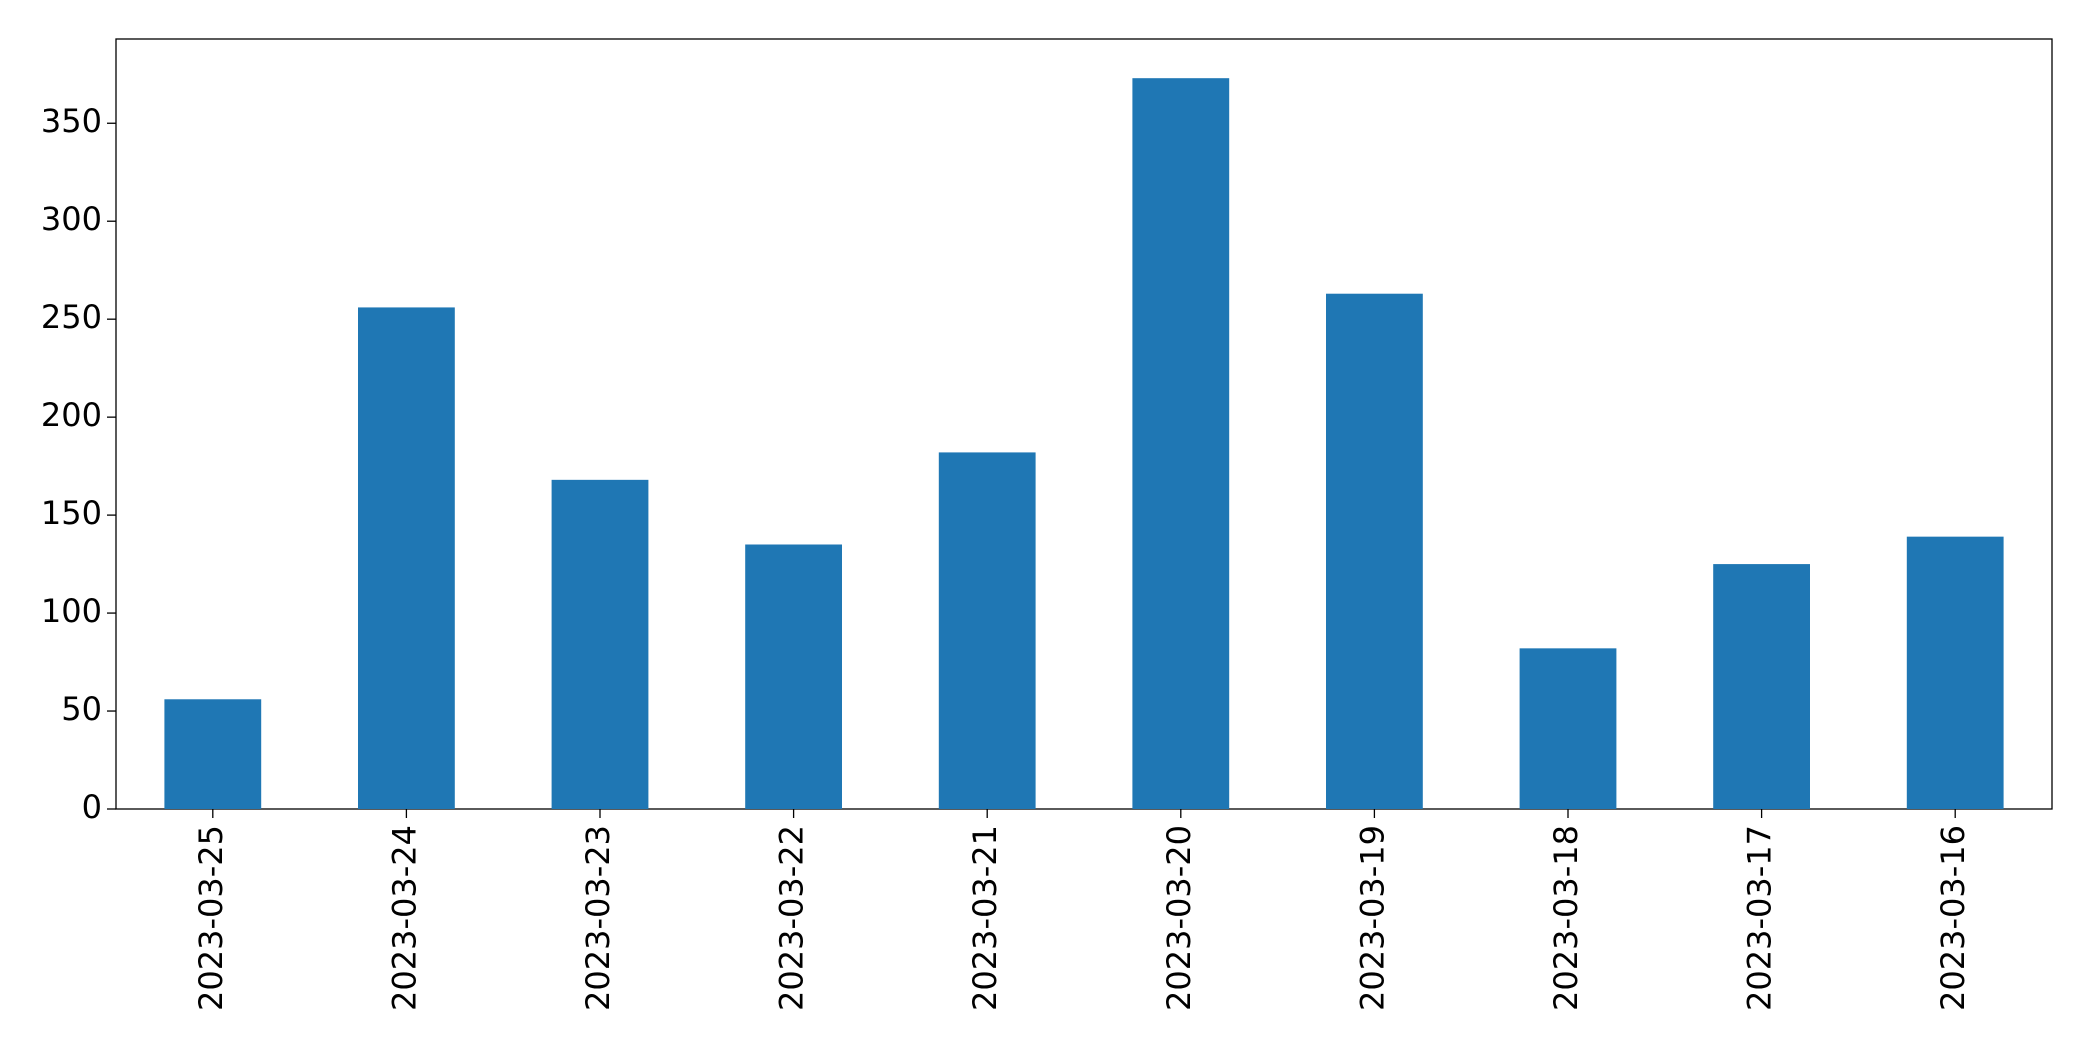 The image size is (2093, 1061). Describe the element at coordinates (81, 709) in the screenshot. I see `y-tick-label: 50` at that location.